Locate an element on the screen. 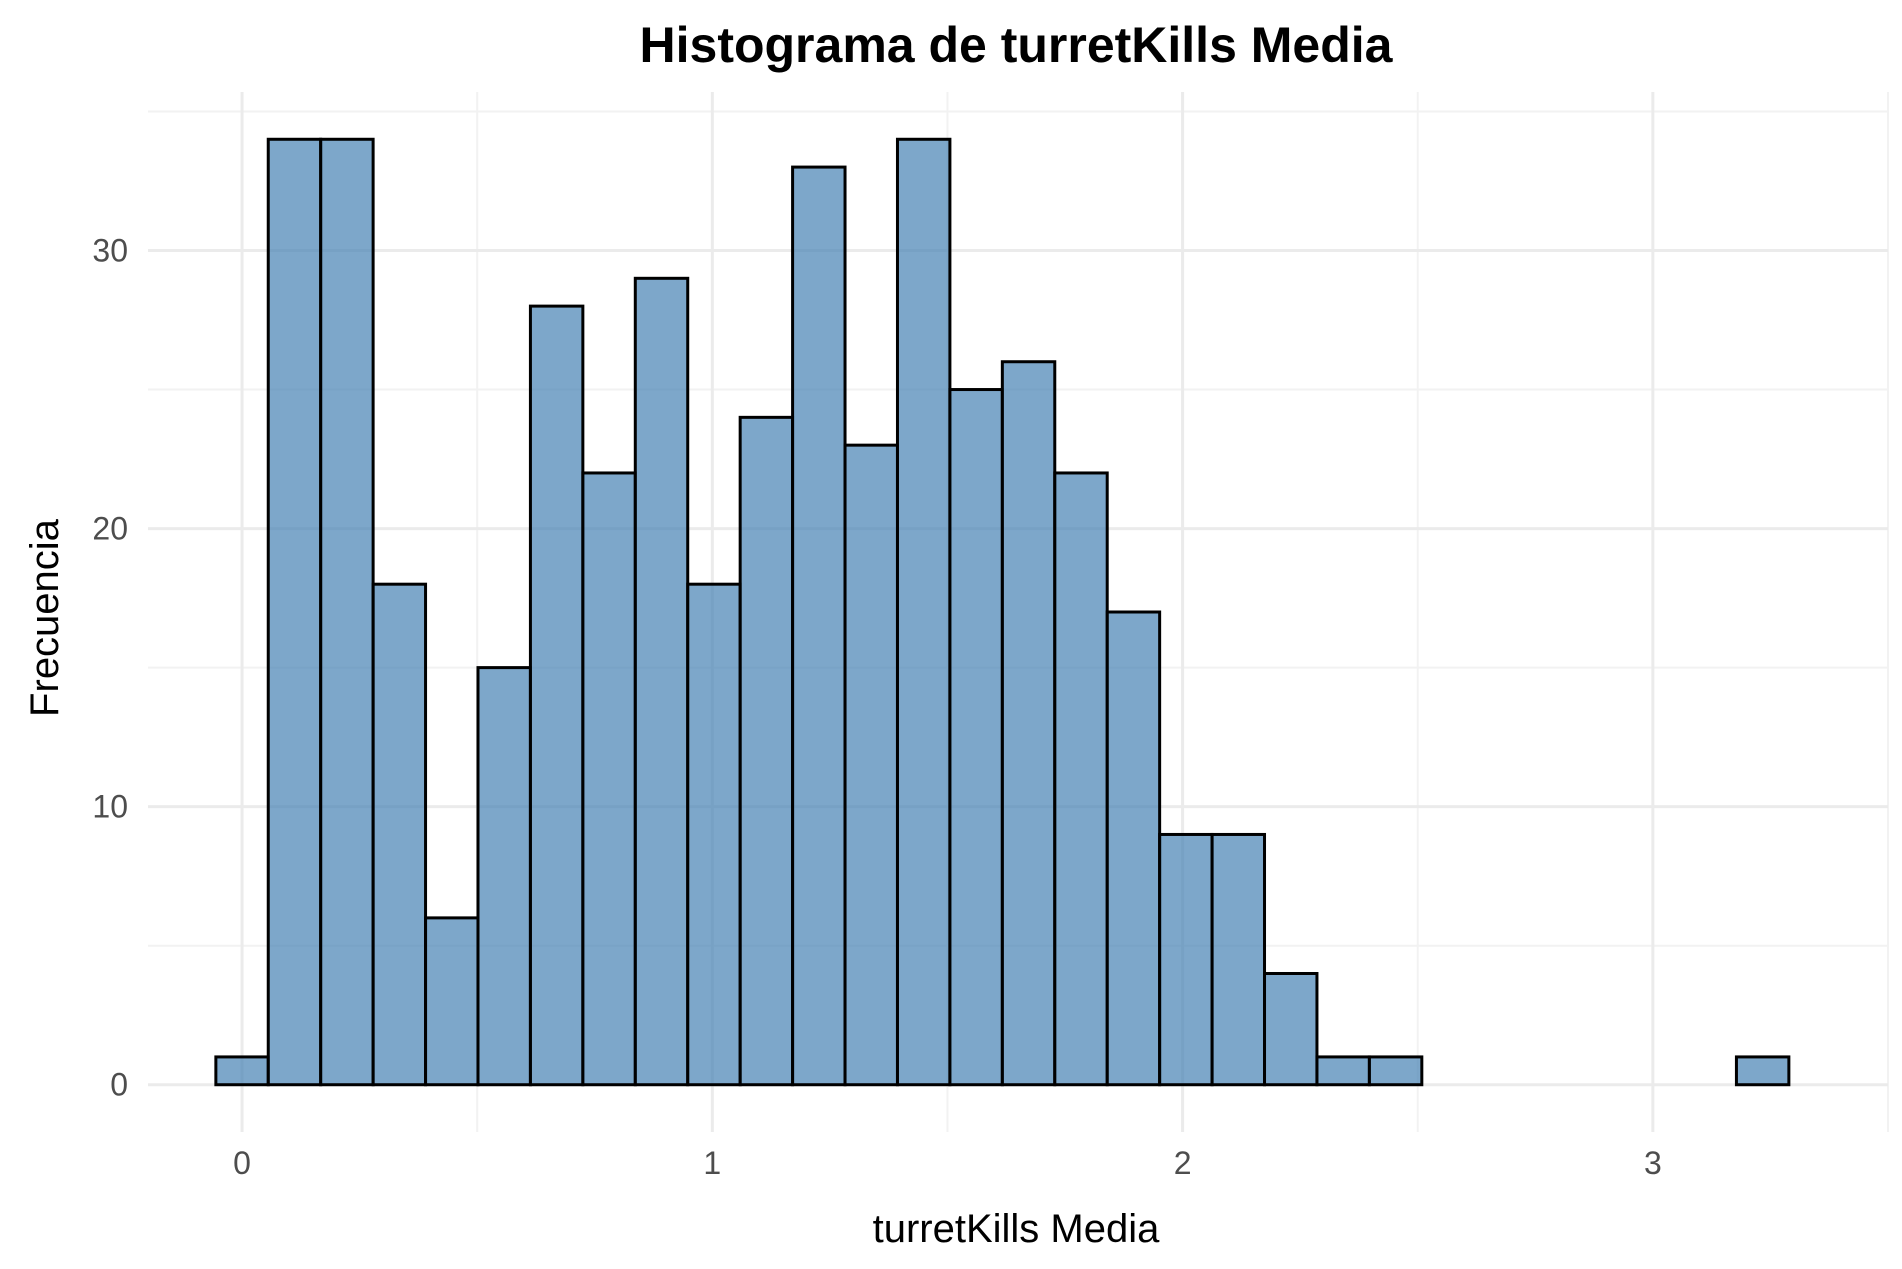 Image resolution: width=1902 pixels, height=1269 pixels. x-tick-label: 1 is located at coordinates (712, 1163).